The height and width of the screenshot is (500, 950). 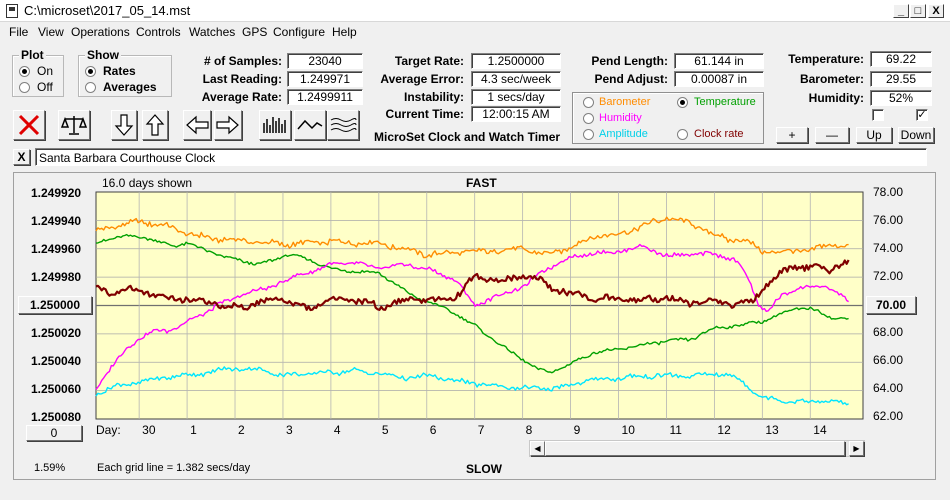 What do you see at coordinates (147, 183) in the screenshot?
I see `days-shown-label: 16.0 days shown` at bounding box center [147, 183].